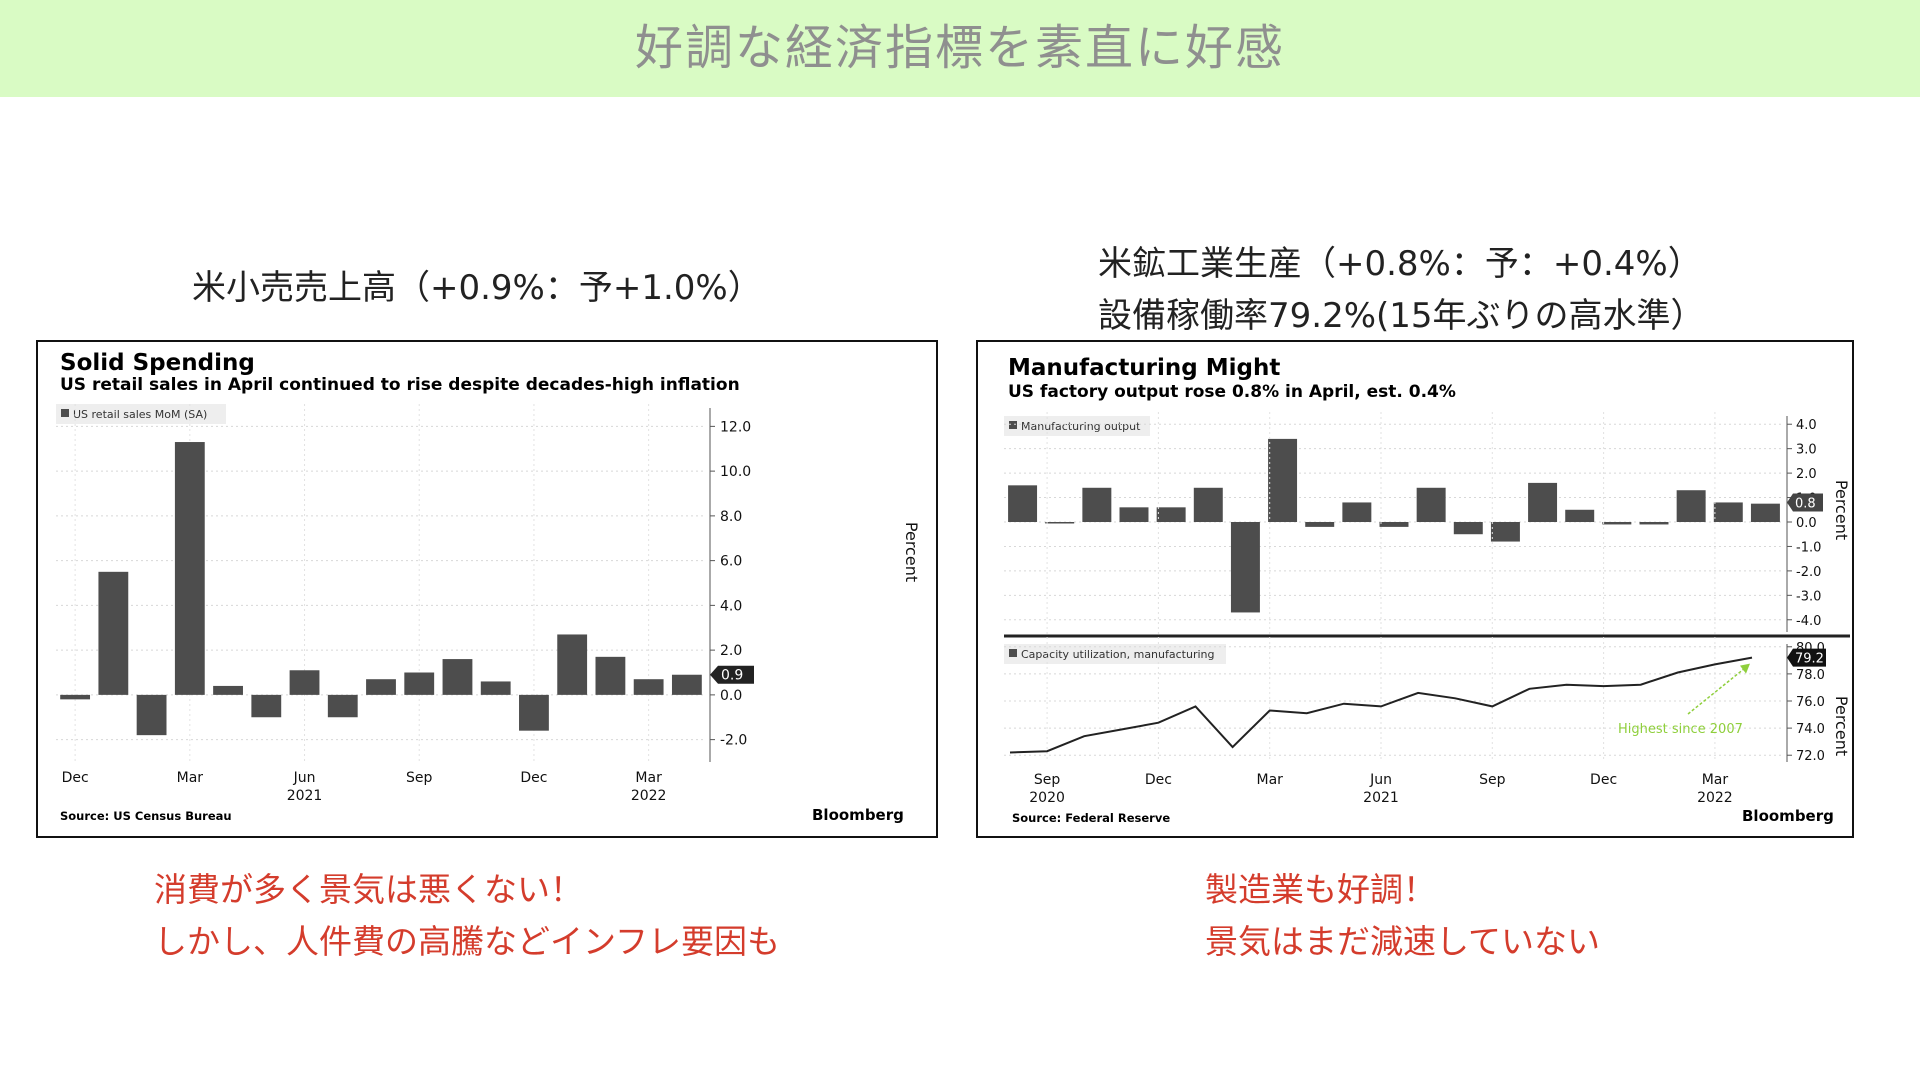 The image size is (1920, 1080). Describe the element at coordinates (1810, 756) in the screenshot. I see `y-tick-label: 72.0` at that location.